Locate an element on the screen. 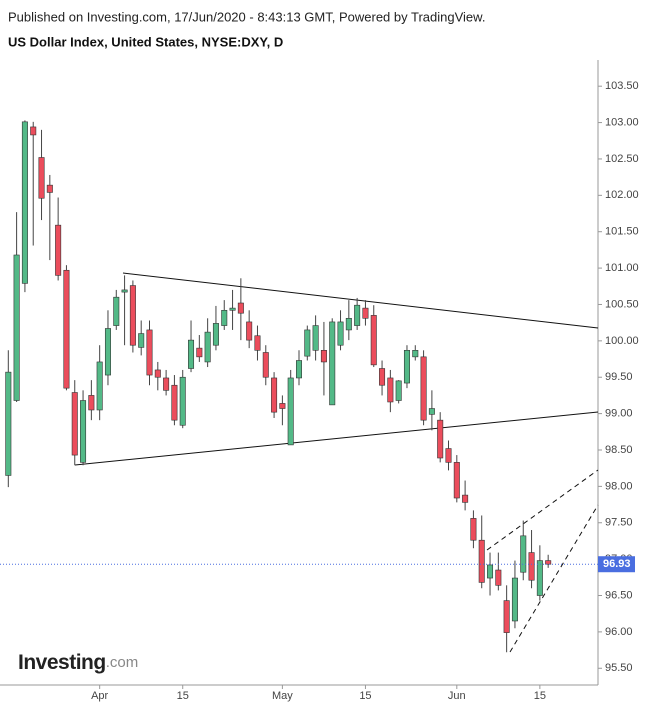  y-tick-label: 98.00 is located at coordinates (619, 486).